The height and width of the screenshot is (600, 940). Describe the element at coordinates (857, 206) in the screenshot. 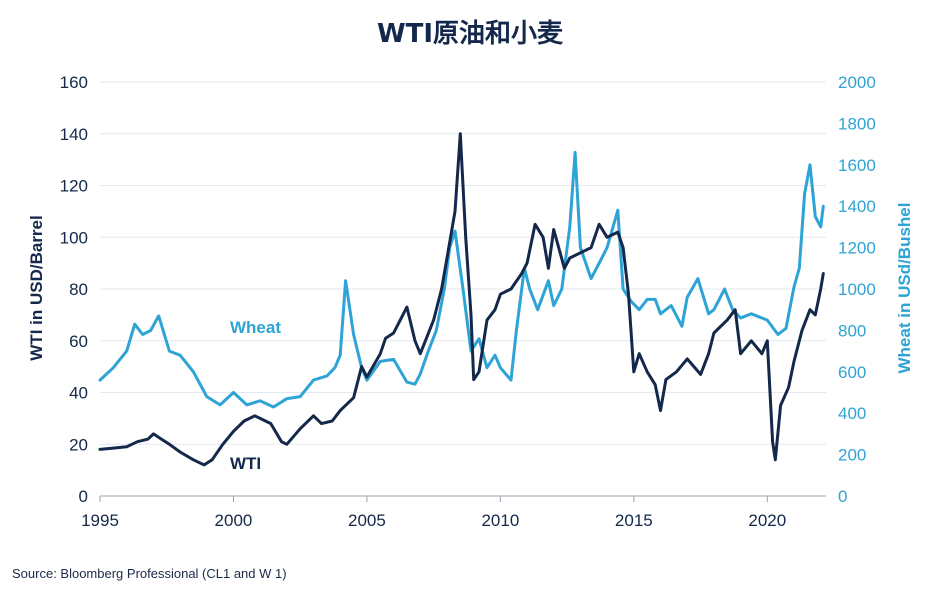

I see `y-tick-label-right: 1400` at that location.